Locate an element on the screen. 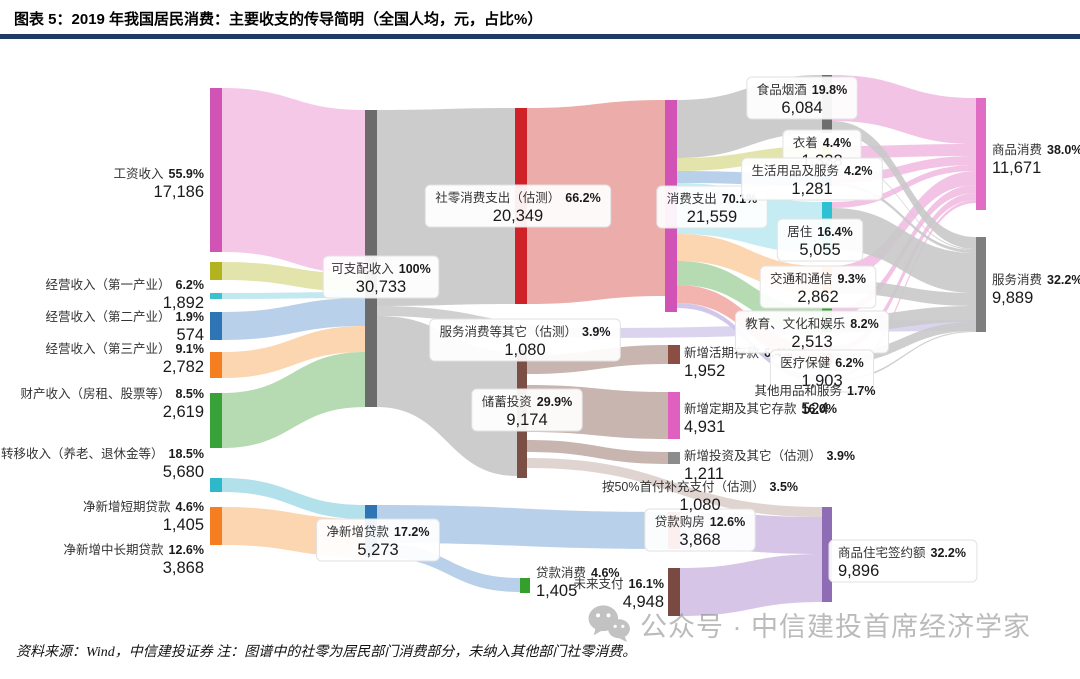 Image resolution: width=1080 pixels, height=679 pixels. svg-text:新增投资及其它（估测）3.9%: 新增投资及其它（估测） 3.9% is located at coordinates (769, 455).